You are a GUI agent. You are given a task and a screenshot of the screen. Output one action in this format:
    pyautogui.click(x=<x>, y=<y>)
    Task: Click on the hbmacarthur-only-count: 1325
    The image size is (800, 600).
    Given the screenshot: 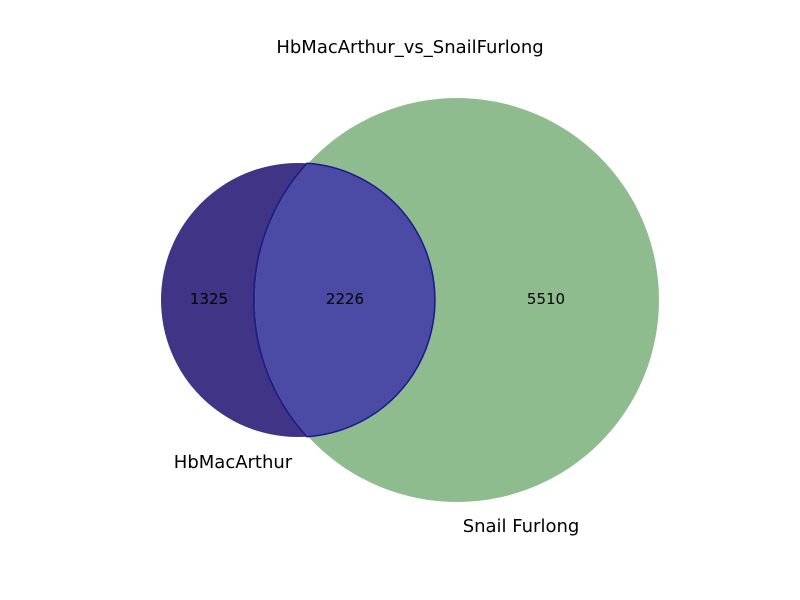 What is the action you would take?
    pyautogui.click(x=209, y=299)
    